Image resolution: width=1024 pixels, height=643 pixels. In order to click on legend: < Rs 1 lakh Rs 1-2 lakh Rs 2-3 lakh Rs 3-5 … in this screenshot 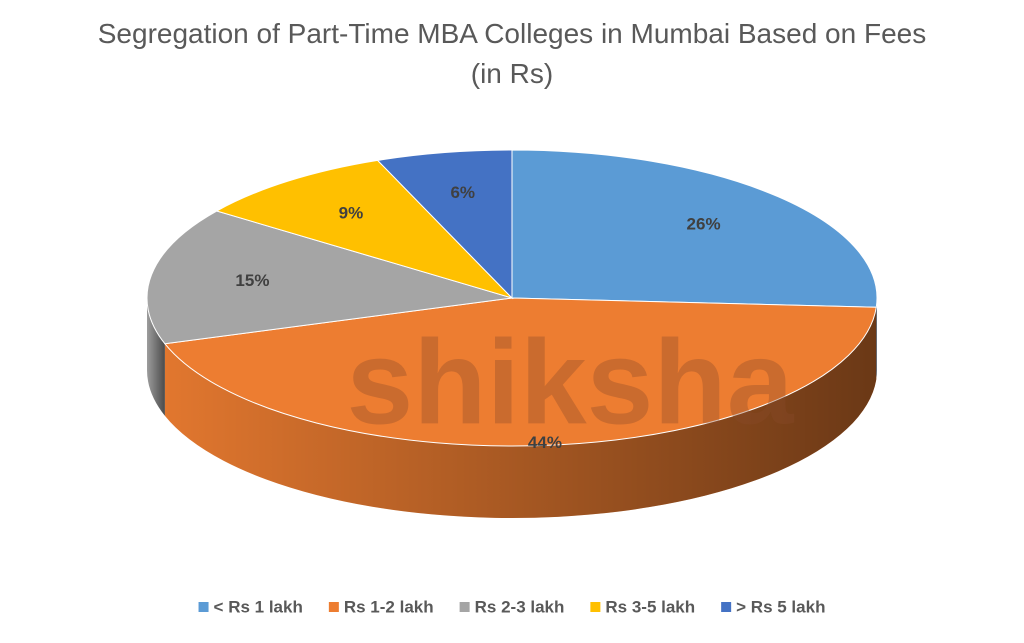, I will do `click(511, 606)`.